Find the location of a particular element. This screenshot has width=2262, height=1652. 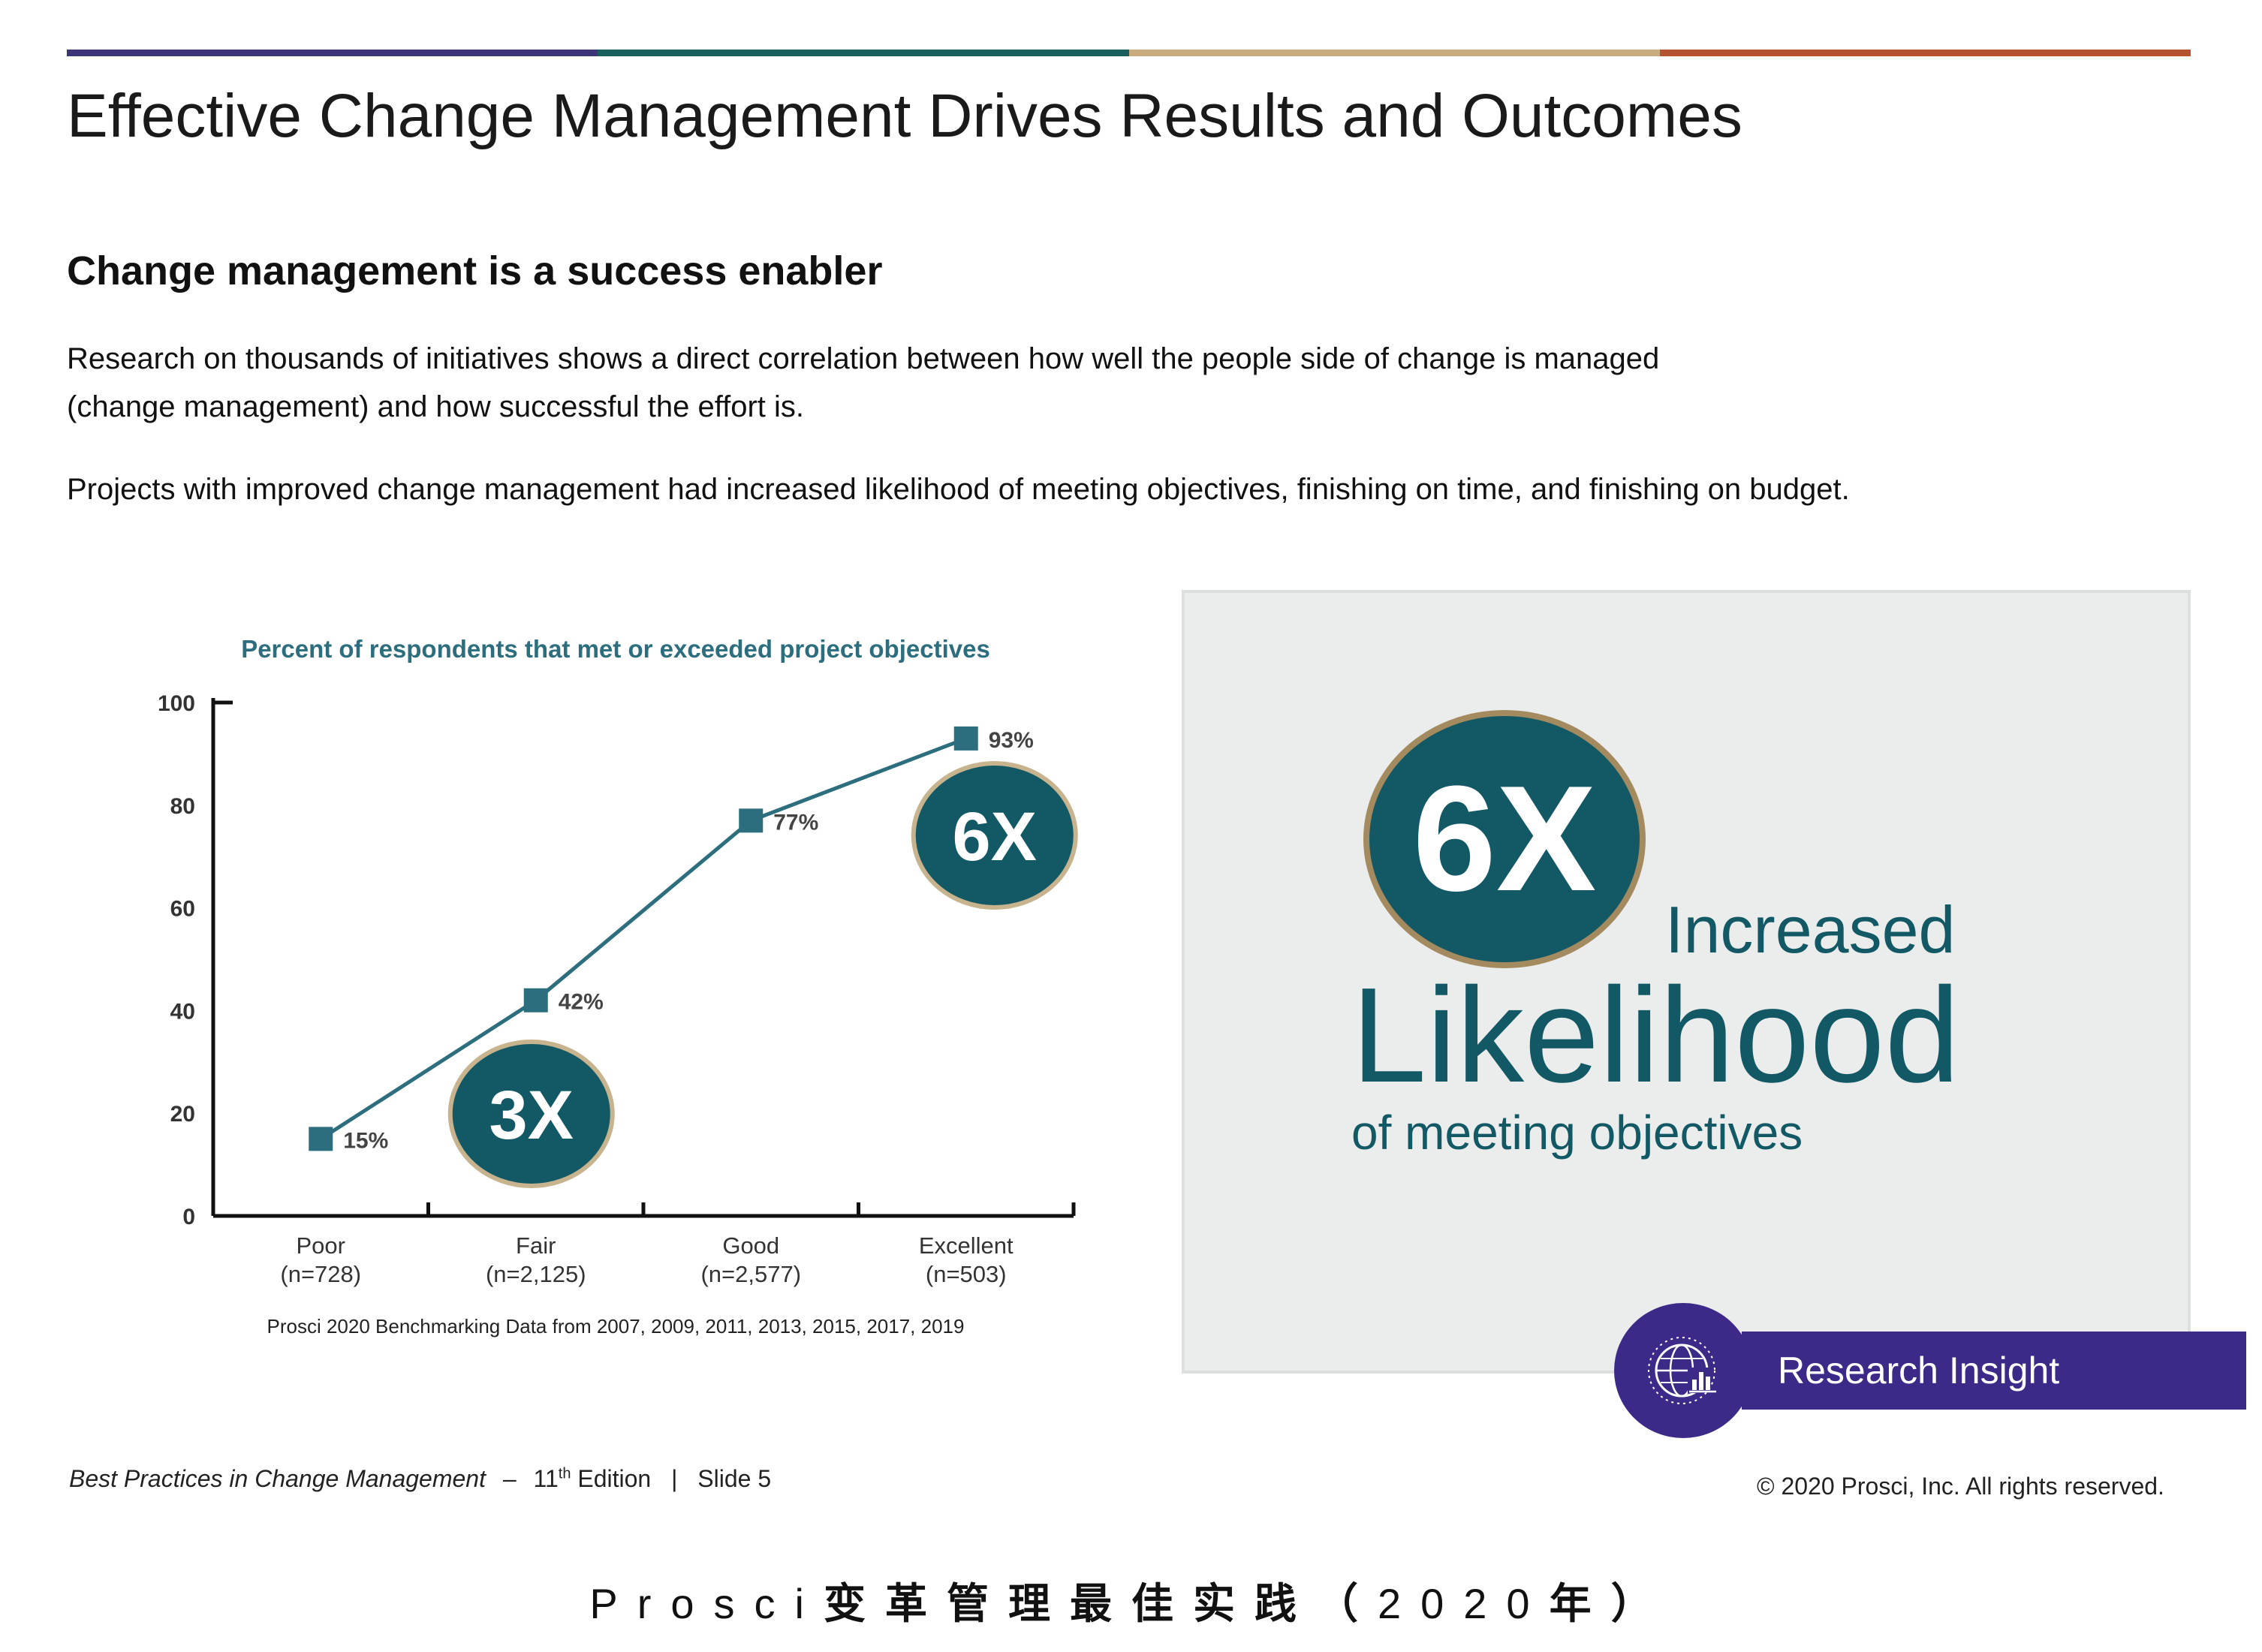

globe-chart-icon-graphic is located at coordinates (1683, 1370).